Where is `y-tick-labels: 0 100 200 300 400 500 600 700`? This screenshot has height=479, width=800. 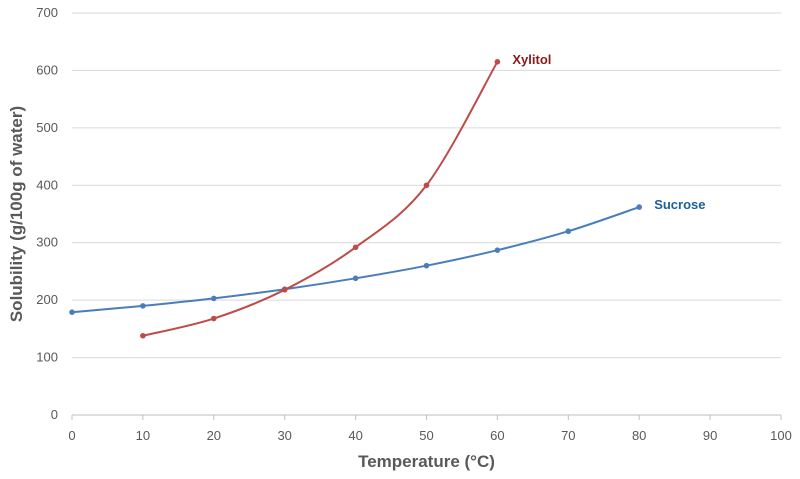
y-tick-labels: 0 100 200 300 400 500 600 700 is located at coordinates (47, 213).